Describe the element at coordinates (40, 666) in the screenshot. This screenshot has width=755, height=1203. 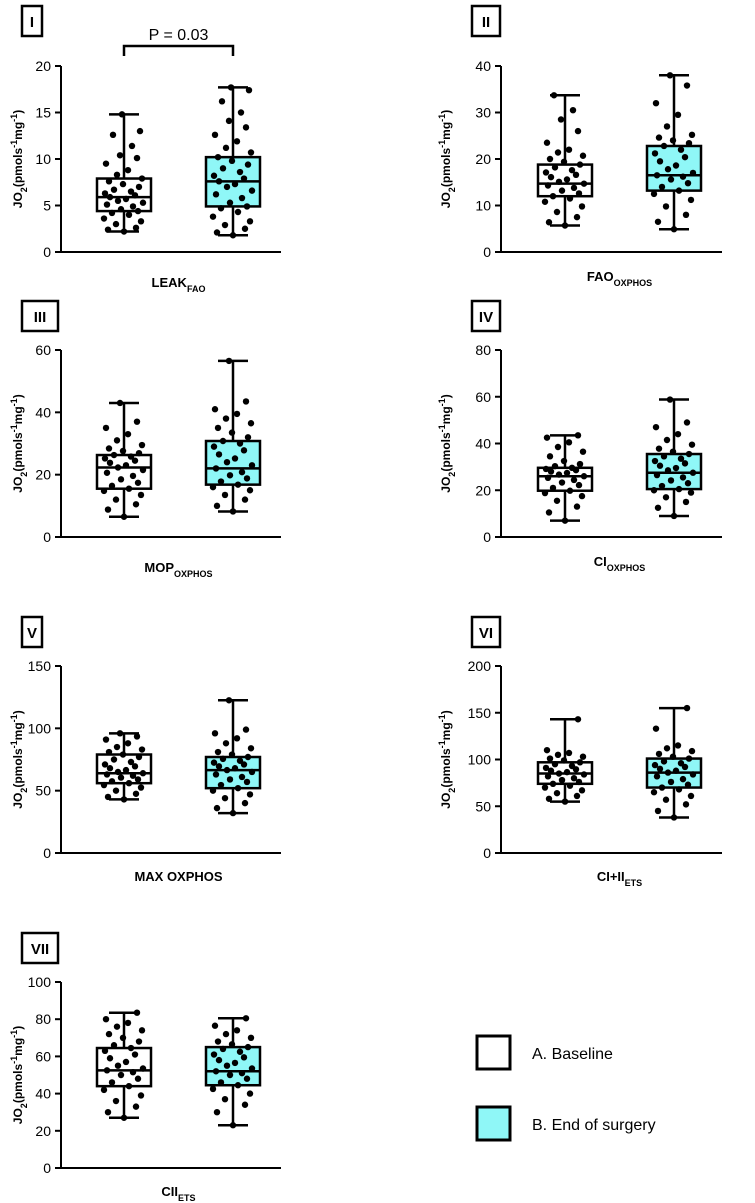
I see `y-tick-label: 150` at that location.